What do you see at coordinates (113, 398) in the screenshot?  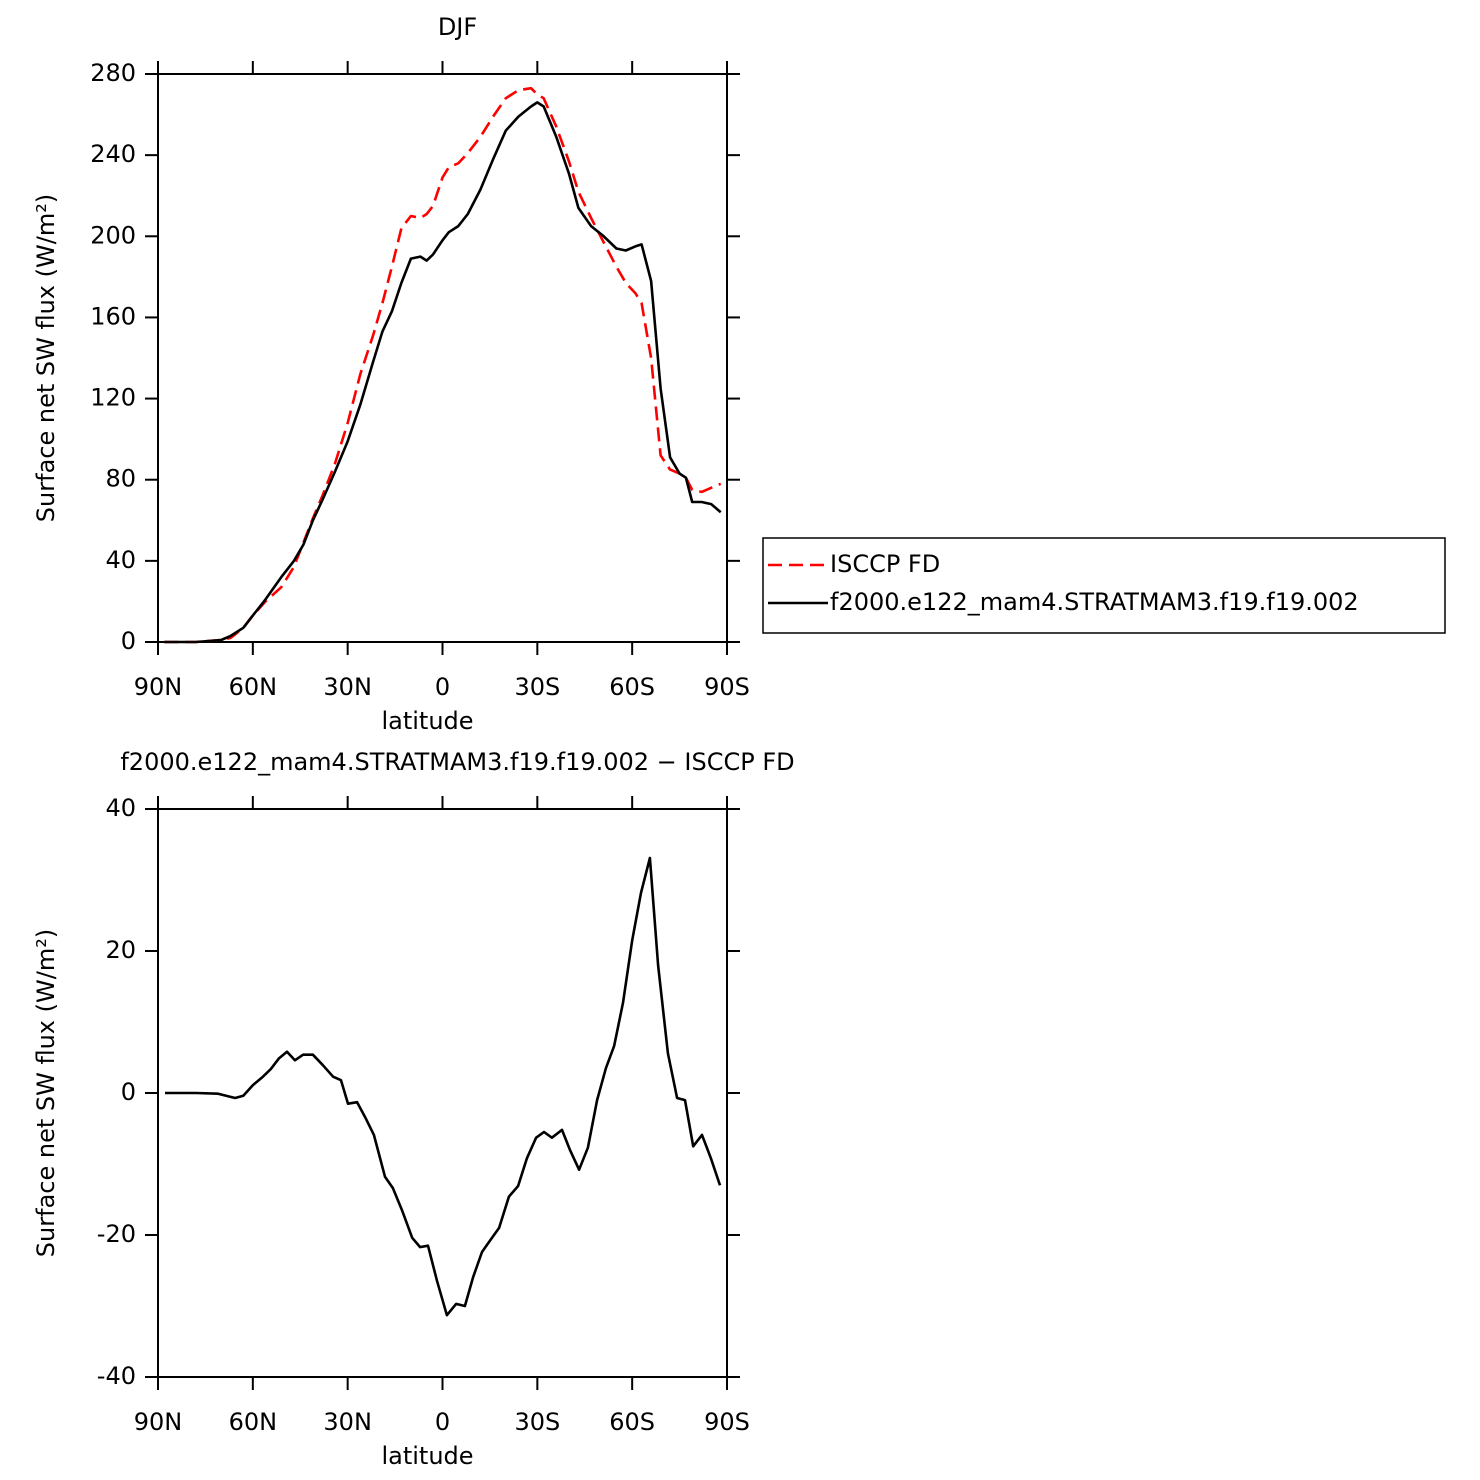 I see `y-tick-label: 120` at bounding box center [113, 398].